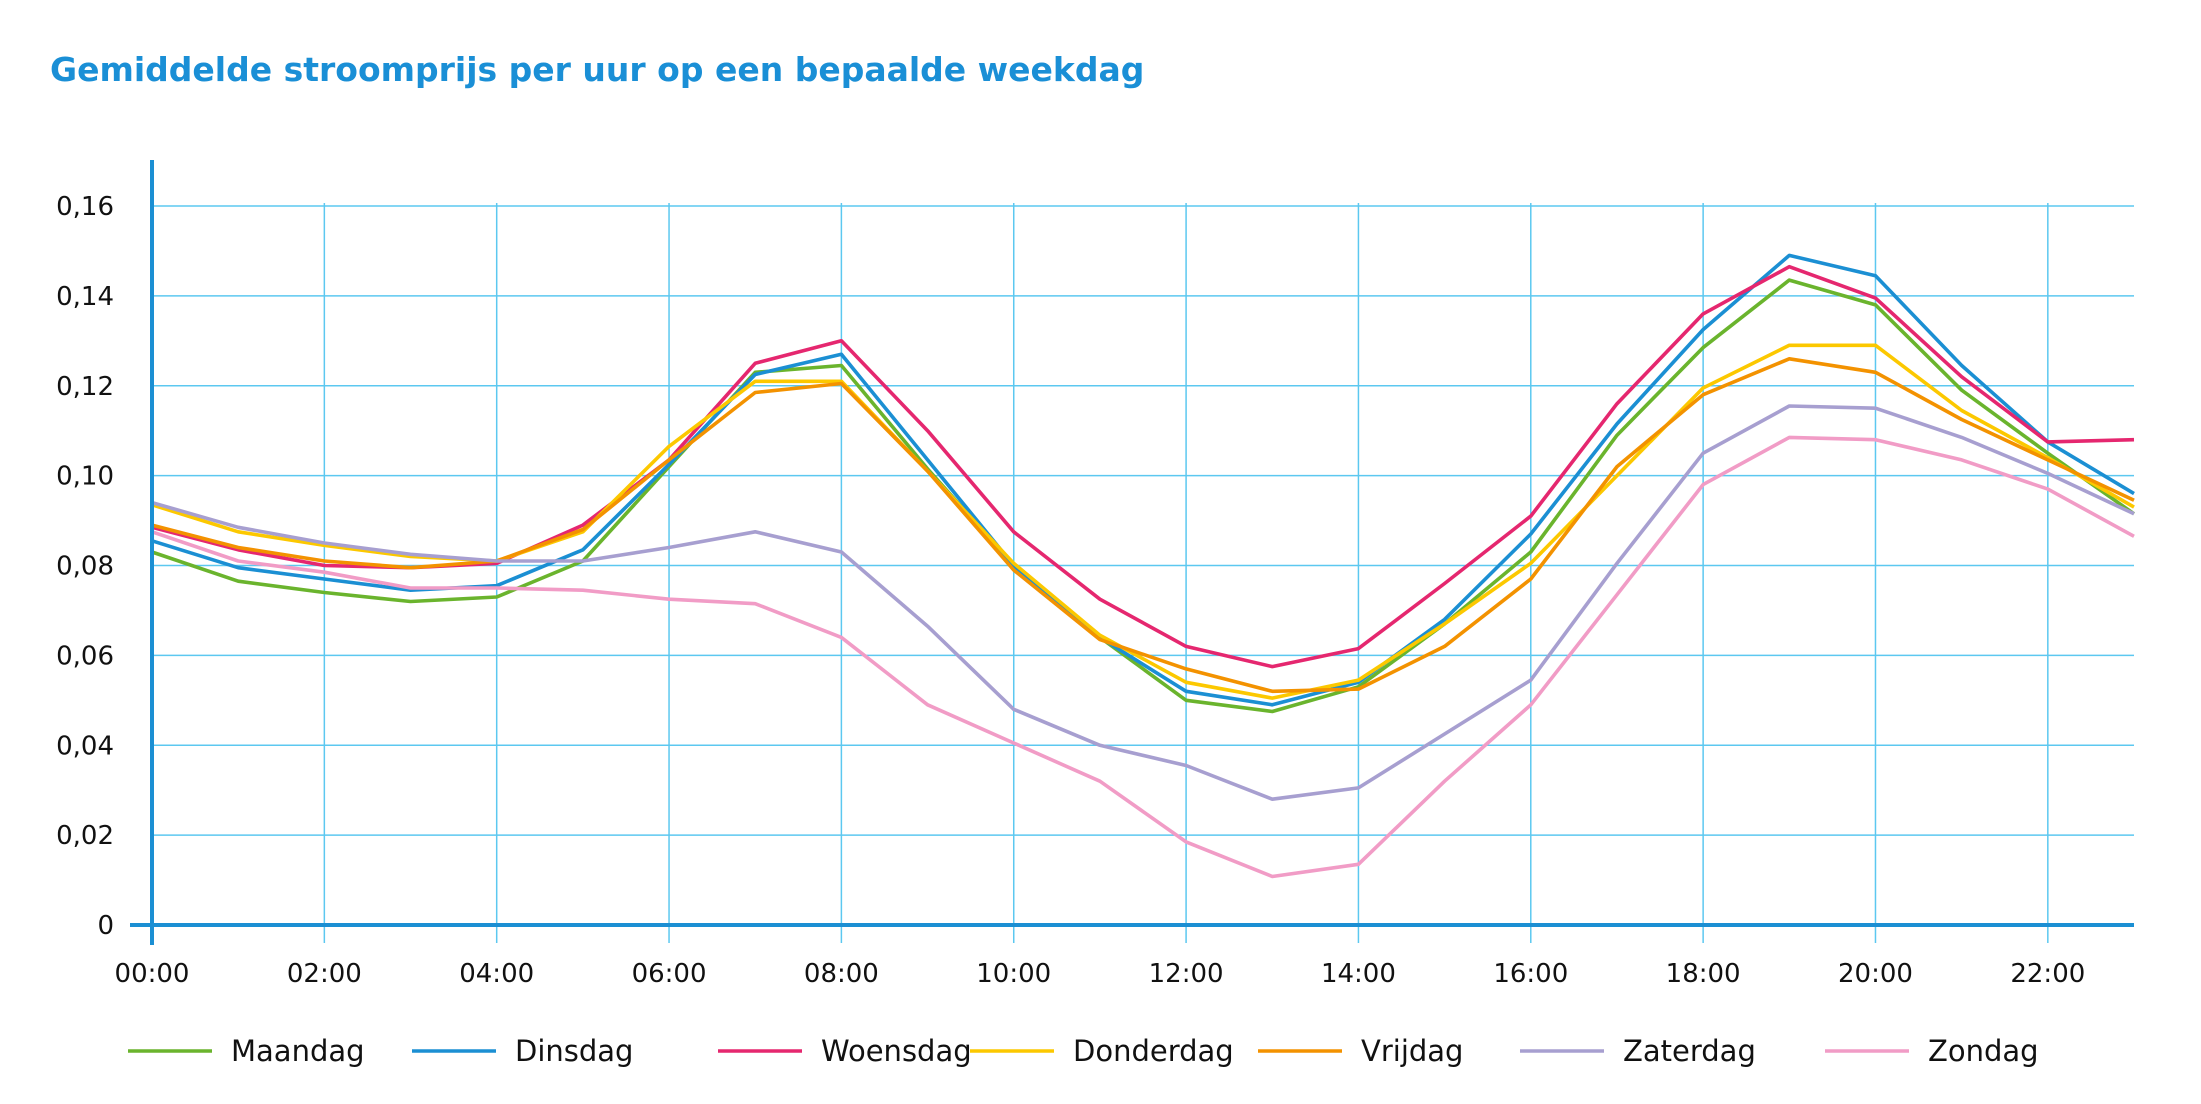  Describe the element at coordinates (1153, 1051) in the screenshot. I see `legend-label: Donderdag` at that location.